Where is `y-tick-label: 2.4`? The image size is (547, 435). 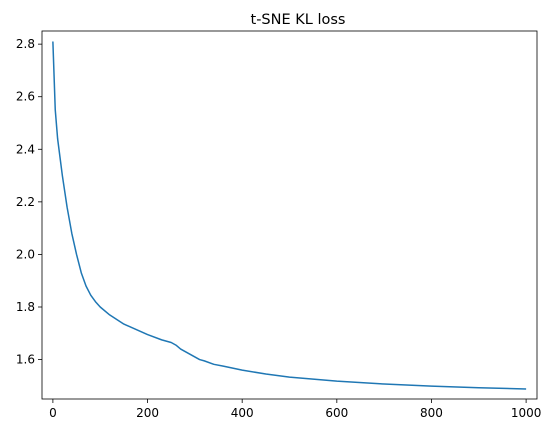 y-tick-label: 2.4 is located at coordinates (25, 149).